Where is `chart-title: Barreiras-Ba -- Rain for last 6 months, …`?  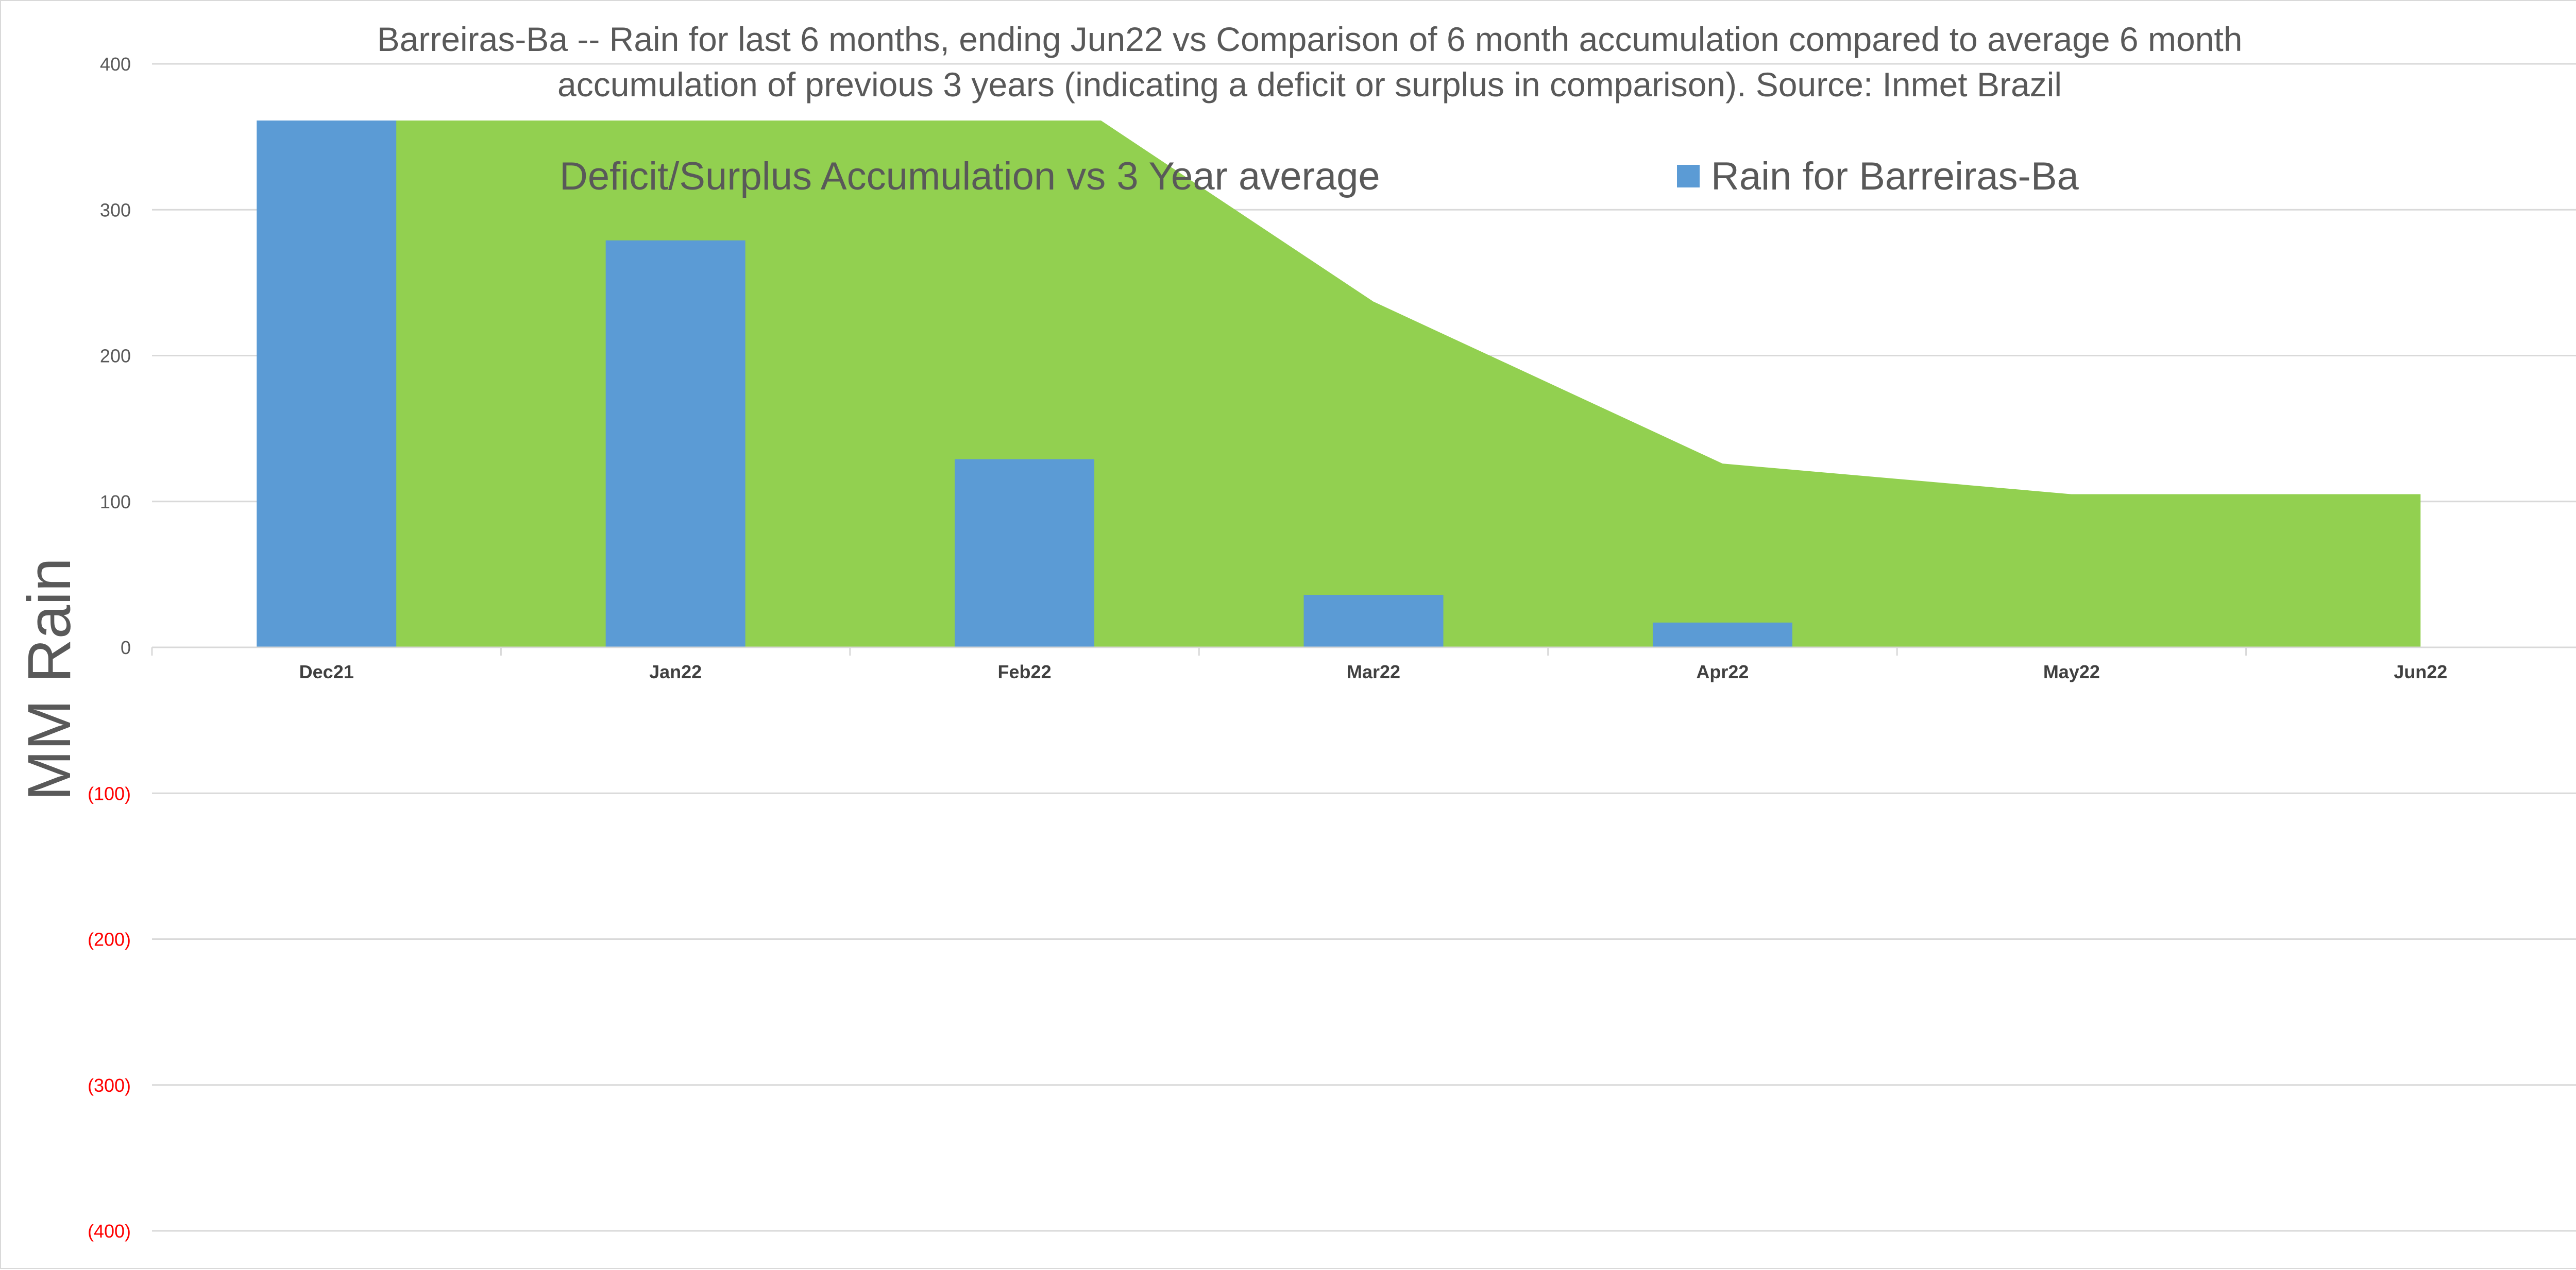
chart-title: Barreiras-Ba -- Rain for last 6 months, … is located at coordinates (1310, 61).